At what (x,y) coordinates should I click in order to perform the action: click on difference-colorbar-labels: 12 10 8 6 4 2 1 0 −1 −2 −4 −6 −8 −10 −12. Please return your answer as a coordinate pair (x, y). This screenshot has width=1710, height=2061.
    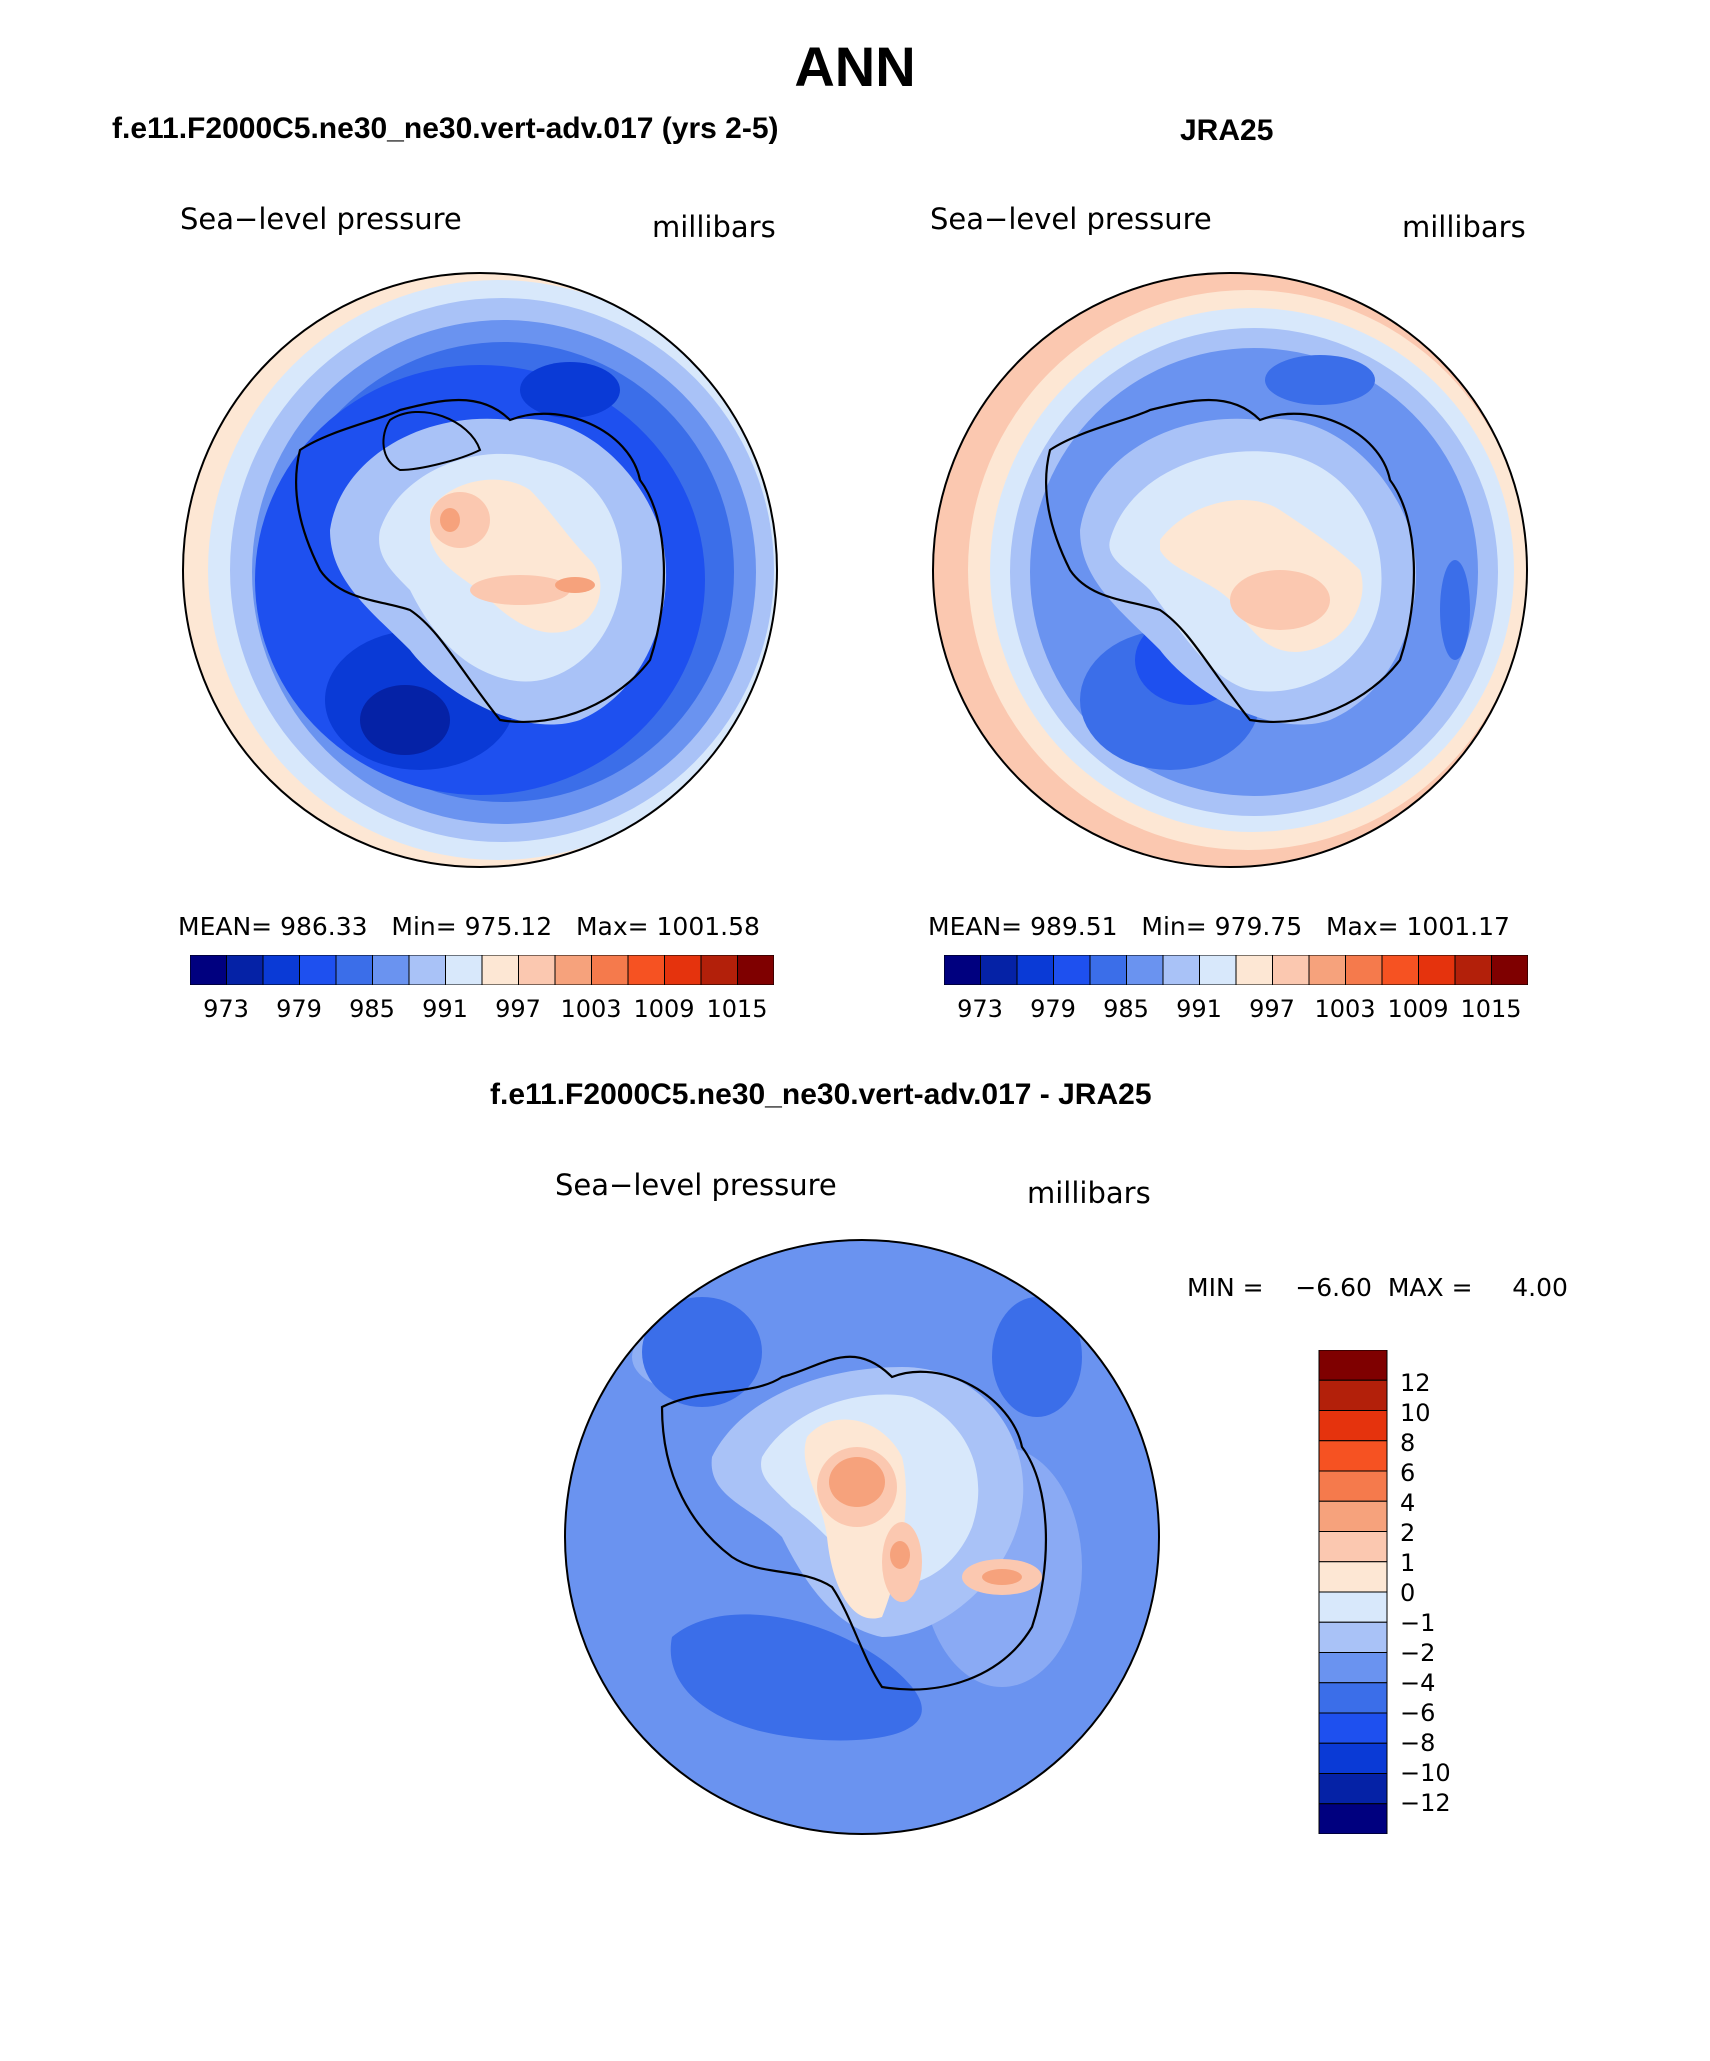
    Looking at the image, I should click on (1440, 1592).